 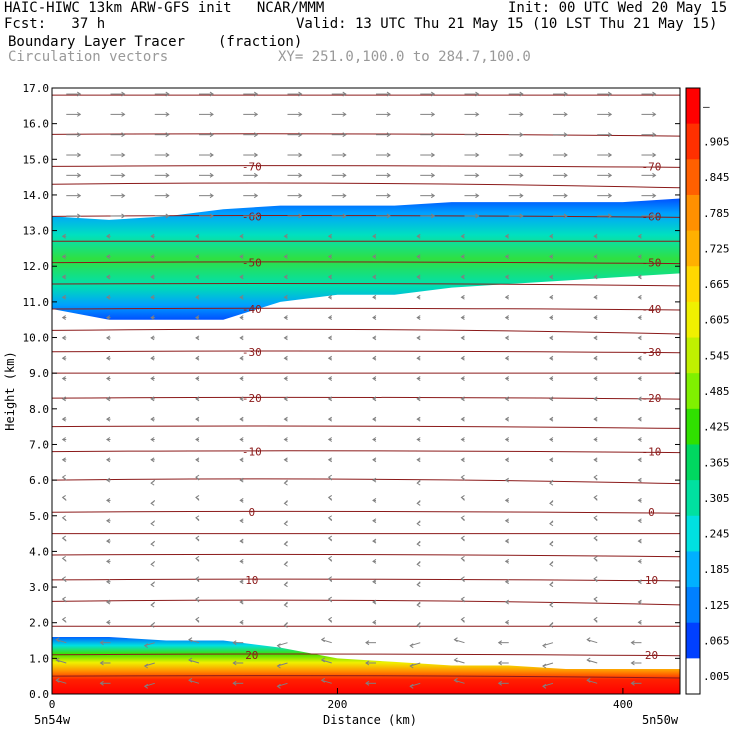 What do you see at coordinates (651, 512) in the screenshot?
I see `isotherm-label: 0` at bounding box center [651, 512].